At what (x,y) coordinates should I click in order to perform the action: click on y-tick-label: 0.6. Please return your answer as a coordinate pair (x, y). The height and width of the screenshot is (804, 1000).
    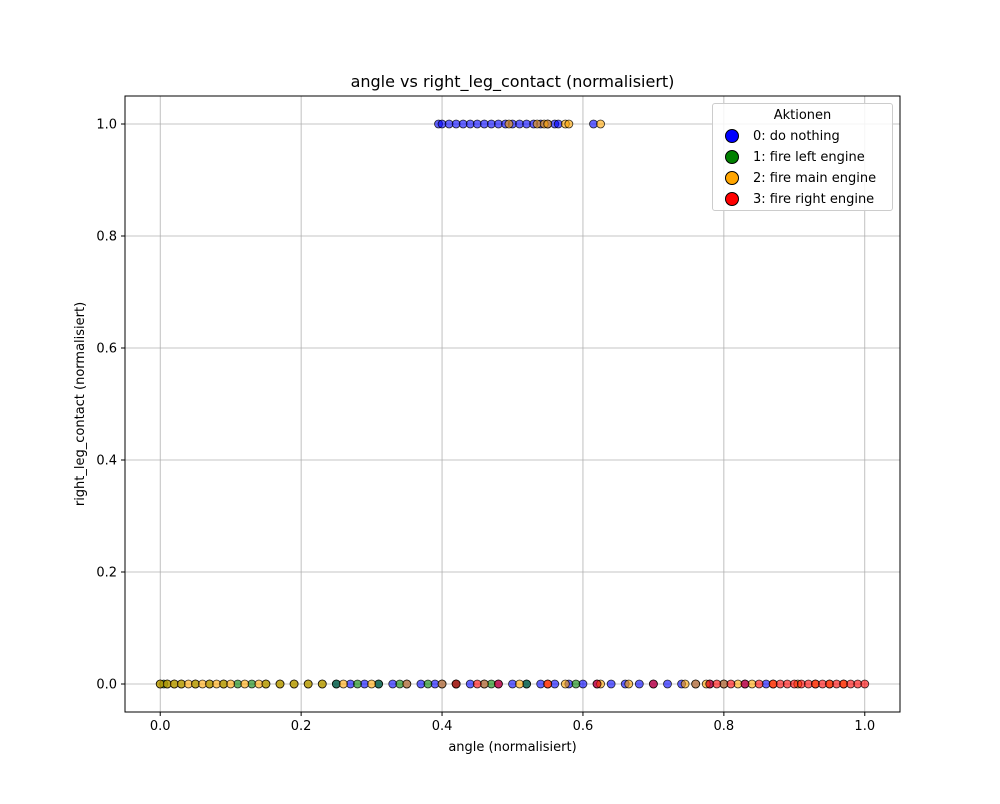
    Looking at the image, I should click on (106, 349).